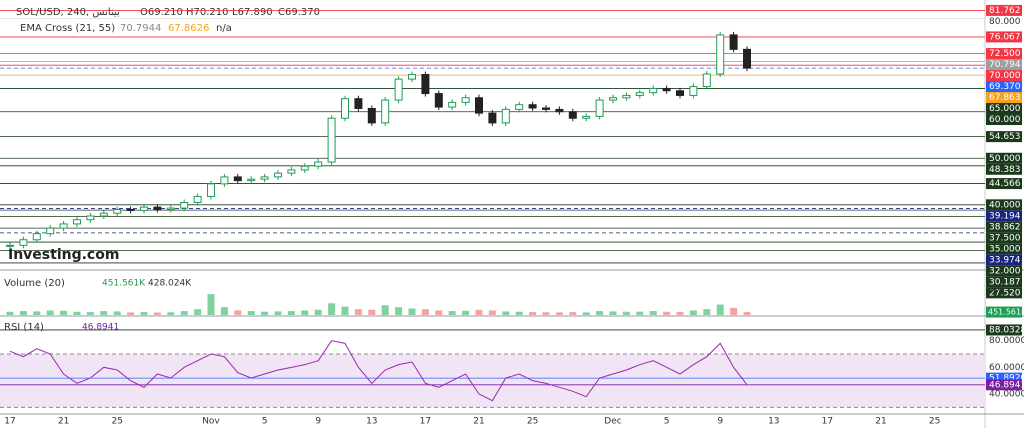 The image size is (1024, 428). Describe the element at coordinates (63, 255) in the screenshot. I see `watermark: Investing.com` at that location.